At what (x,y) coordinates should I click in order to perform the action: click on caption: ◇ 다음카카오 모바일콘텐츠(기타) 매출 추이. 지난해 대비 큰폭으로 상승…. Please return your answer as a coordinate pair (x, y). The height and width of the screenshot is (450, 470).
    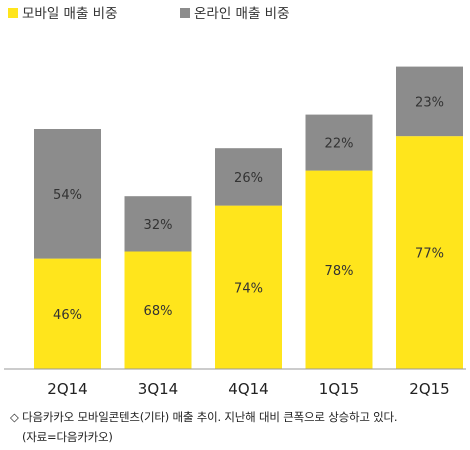
    Looking at the image, I should click on (237, 427).